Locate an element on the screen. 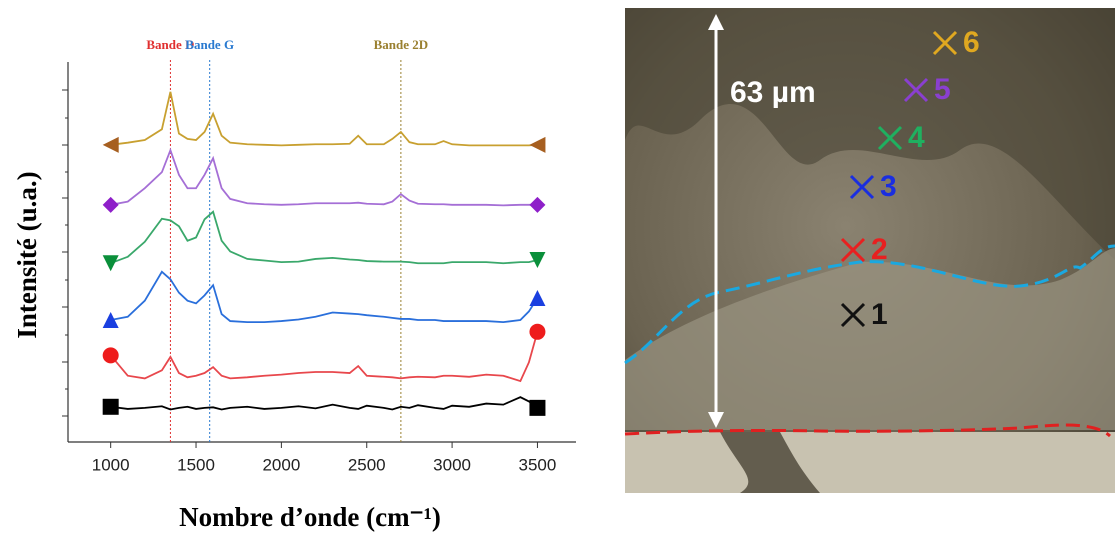 Image resolution: width=1115 pixels, height=539 pixels. band-label: Bande G is located at coordinates (209, 44).